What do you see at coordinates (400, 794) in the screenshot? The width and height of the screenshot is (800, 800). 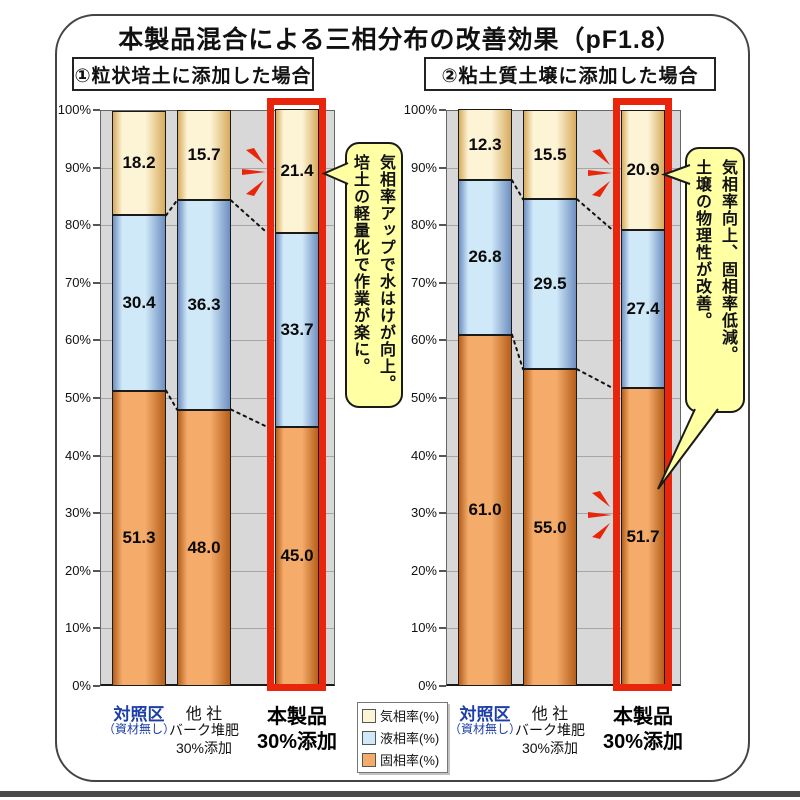 I see `bottom-edge-strip` at bounding box center [400, 794].